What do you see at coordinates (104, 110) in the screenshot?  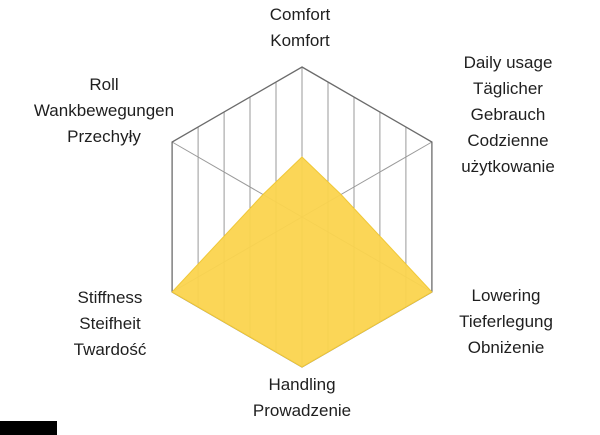 I see `axis-label-roll: Roll Wankbewegungen Przechyły` at bounding box center [104, 110].